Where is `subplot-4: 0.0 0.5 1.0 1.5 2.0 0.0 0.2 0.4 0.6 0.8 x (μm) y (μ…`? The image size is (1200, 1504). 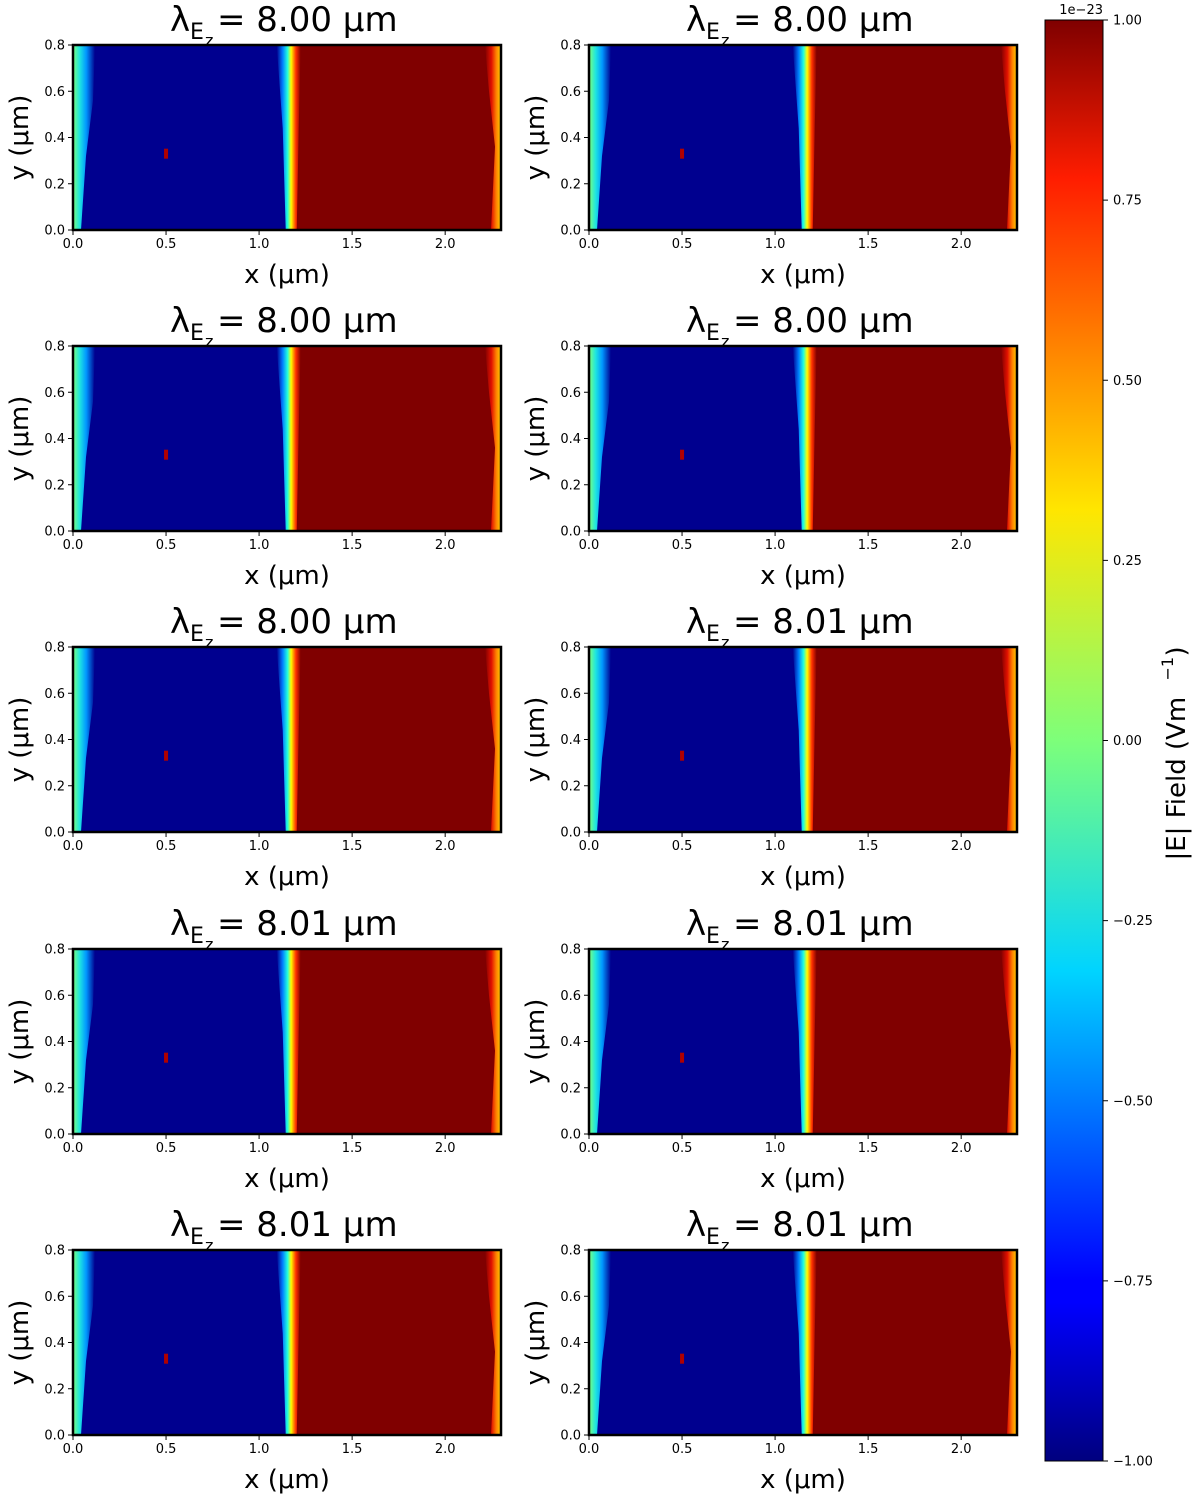 subplot-4: 0.0 0.5 1.0 1.5 2.0 0.0 0.2 0.4 0.6 0.8 x (μm) y (μ… is located at coordinates (770, 446).